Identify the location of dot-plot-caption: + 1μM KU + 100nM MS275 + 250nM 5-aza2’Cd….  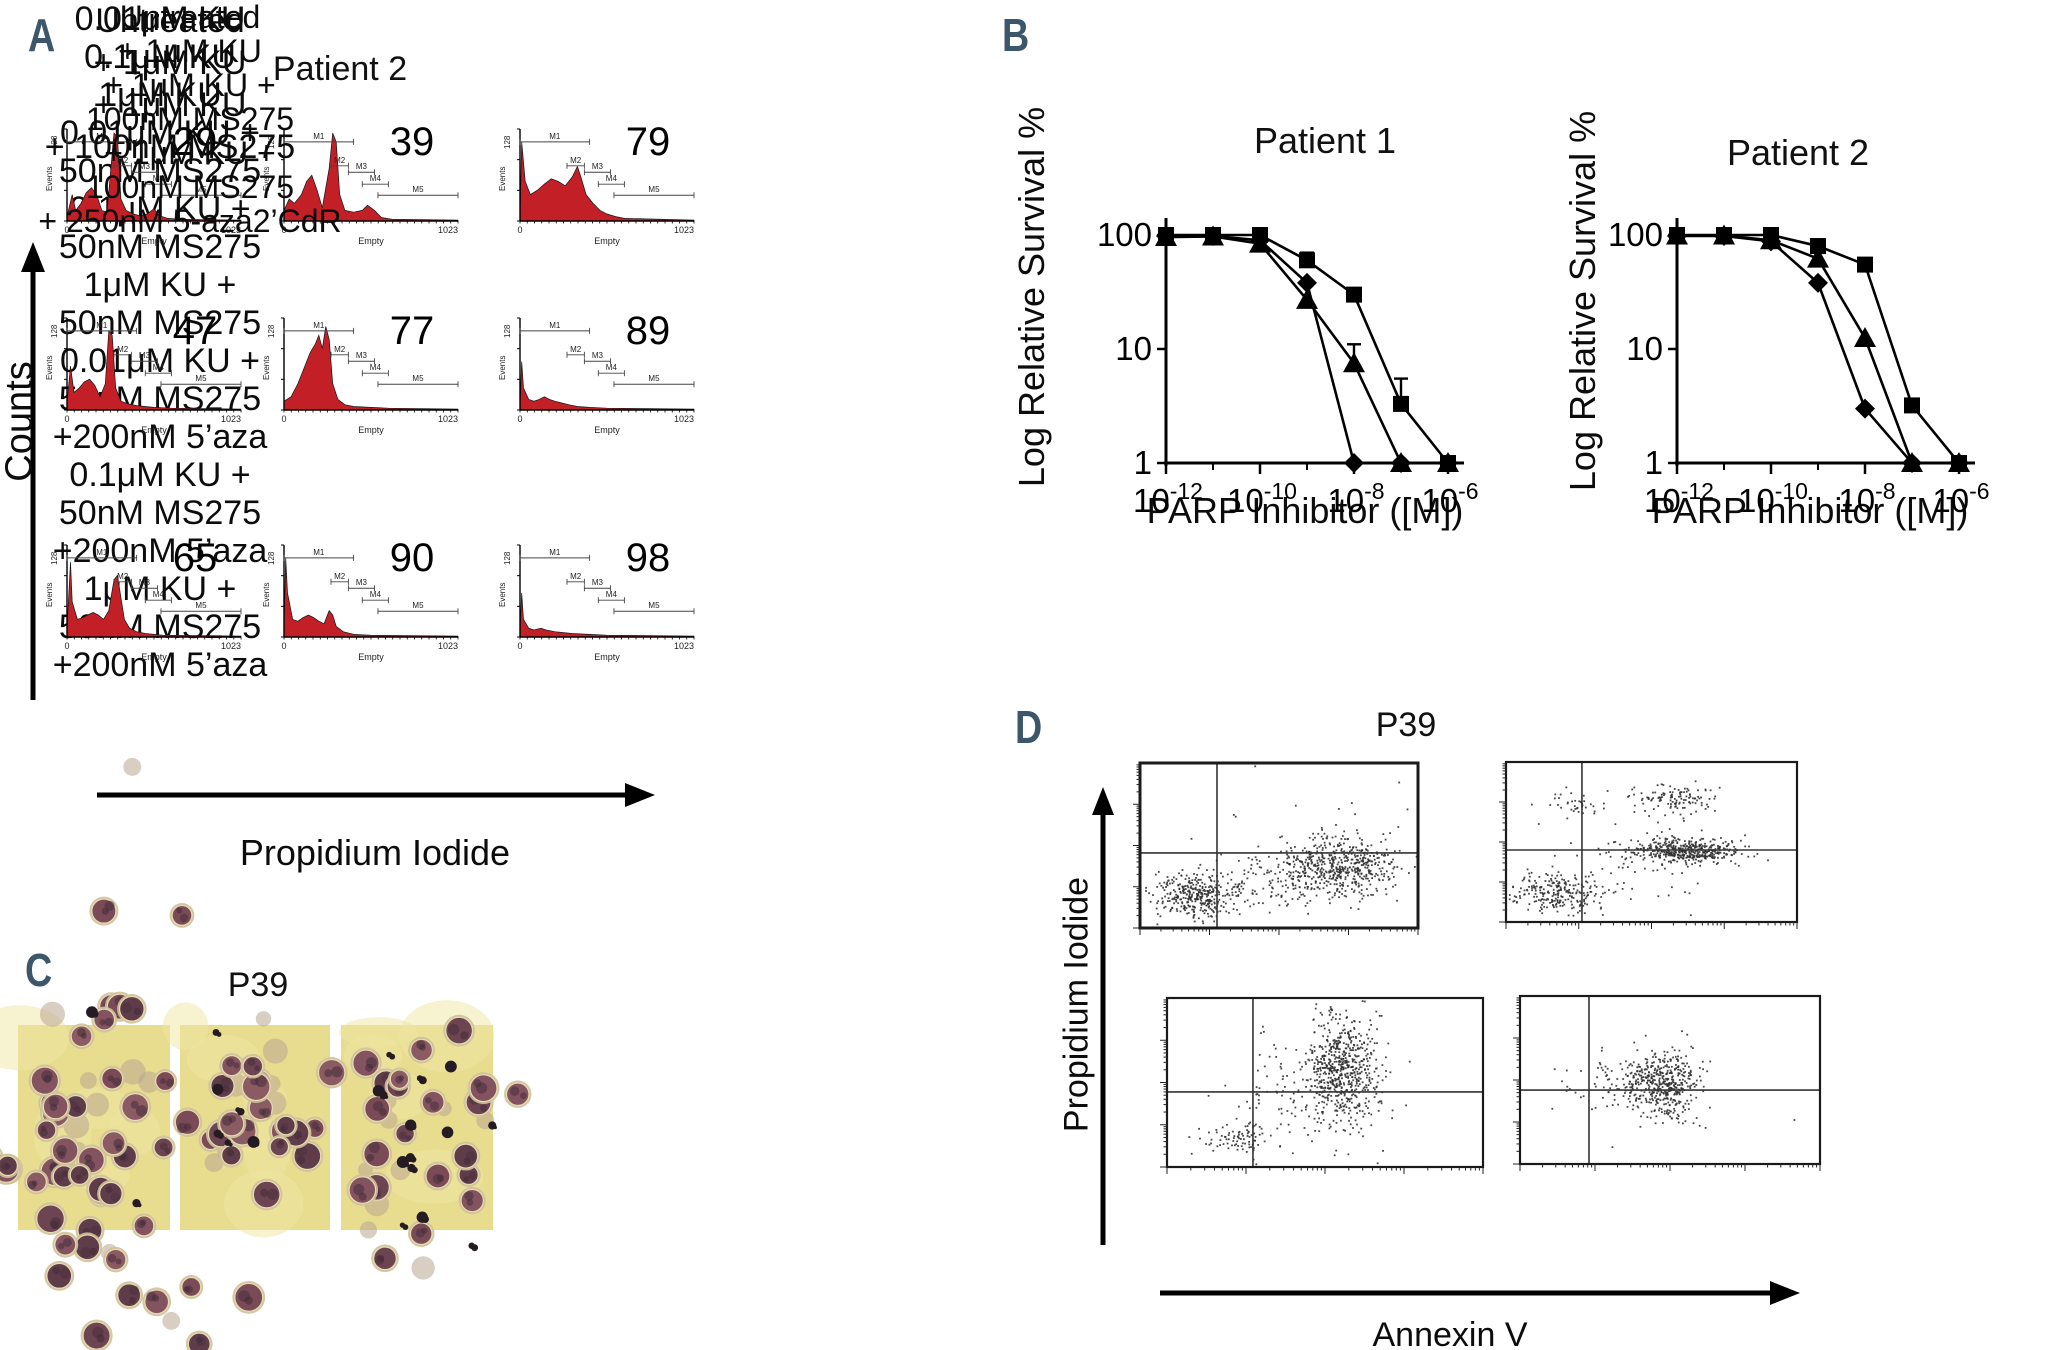
(190, 187).